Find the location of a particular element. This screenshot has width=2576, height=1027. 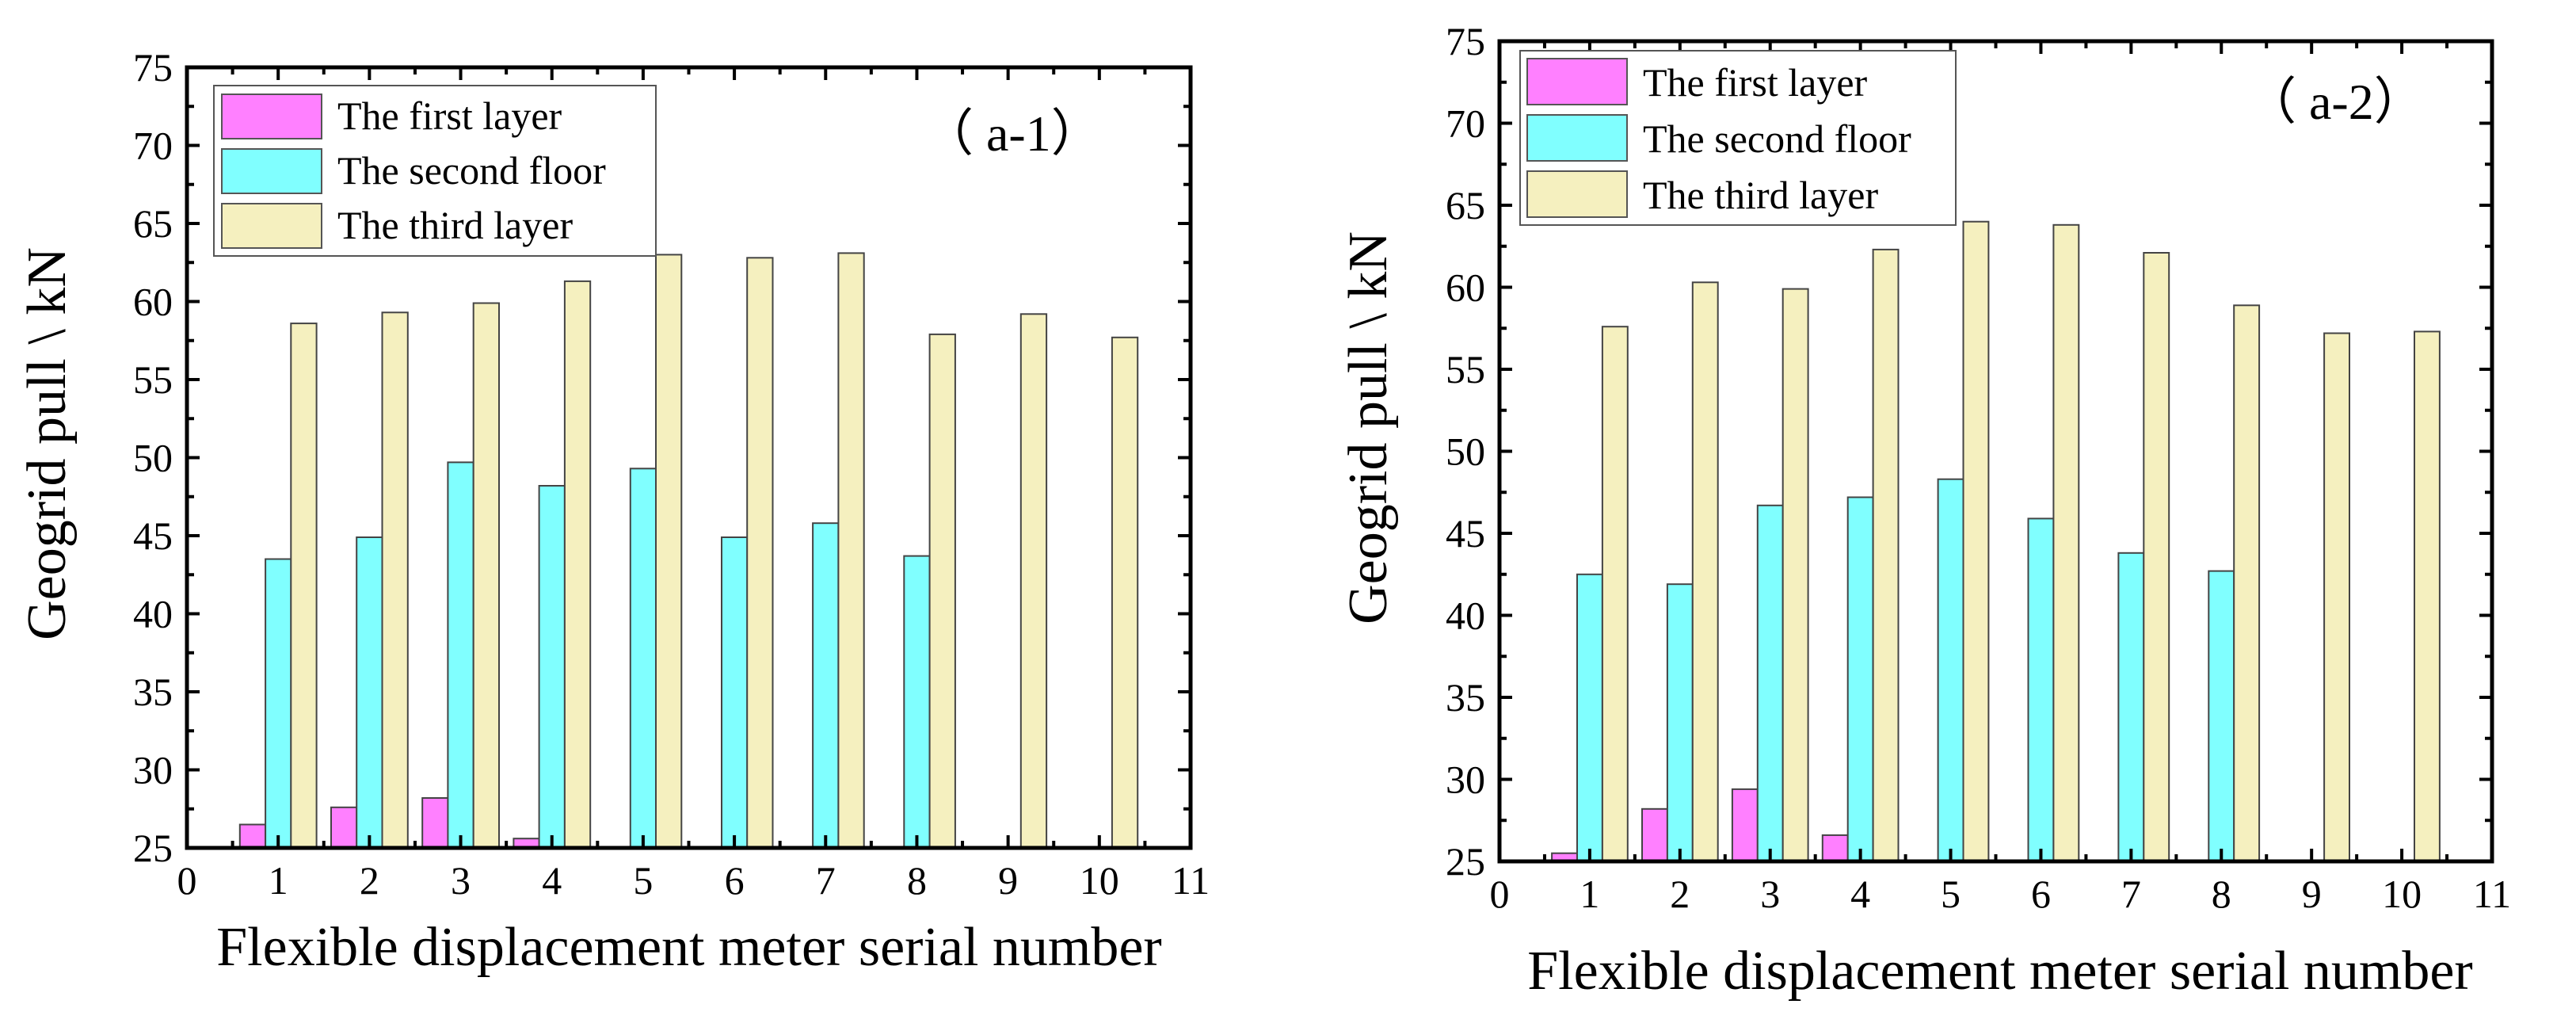

legend-label-third-layer: The third layer is located at coordinates (1761, 195).